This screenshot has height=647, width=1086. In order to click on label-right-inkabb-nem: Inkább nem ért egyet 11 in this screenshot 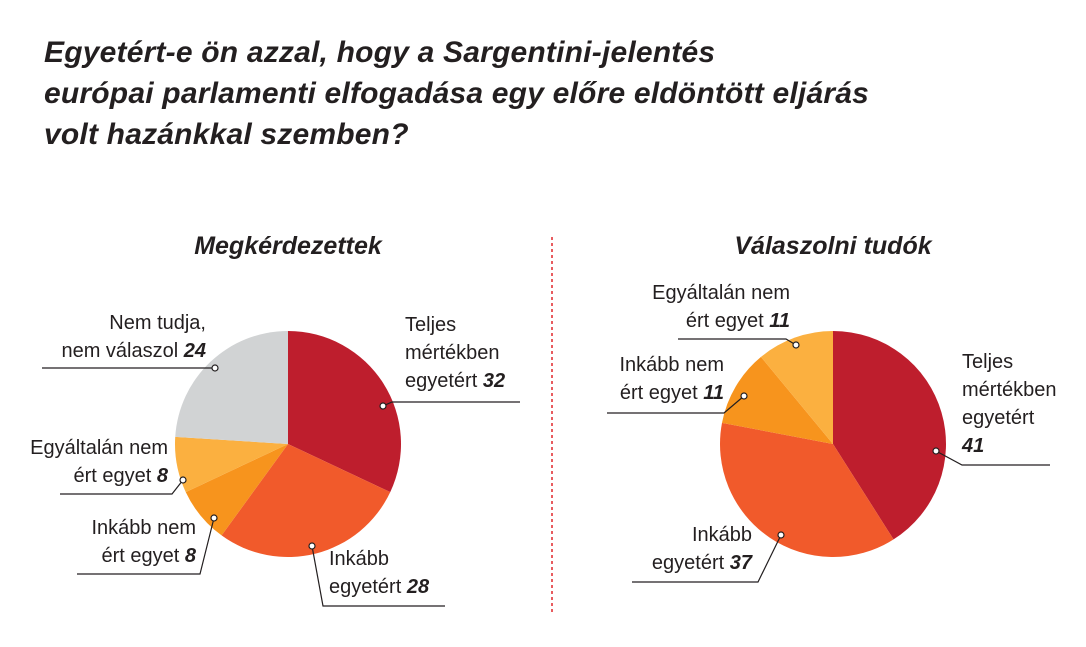, I will do `click(671, 379)`.